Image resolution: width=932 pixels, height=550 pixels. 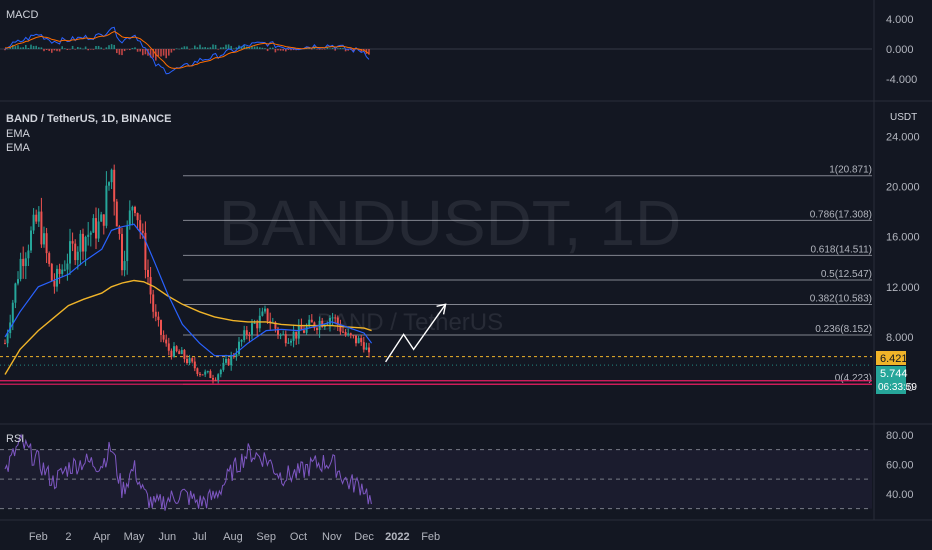 I want to click on time-tick-label: Oct, so click(x=298, y=537).